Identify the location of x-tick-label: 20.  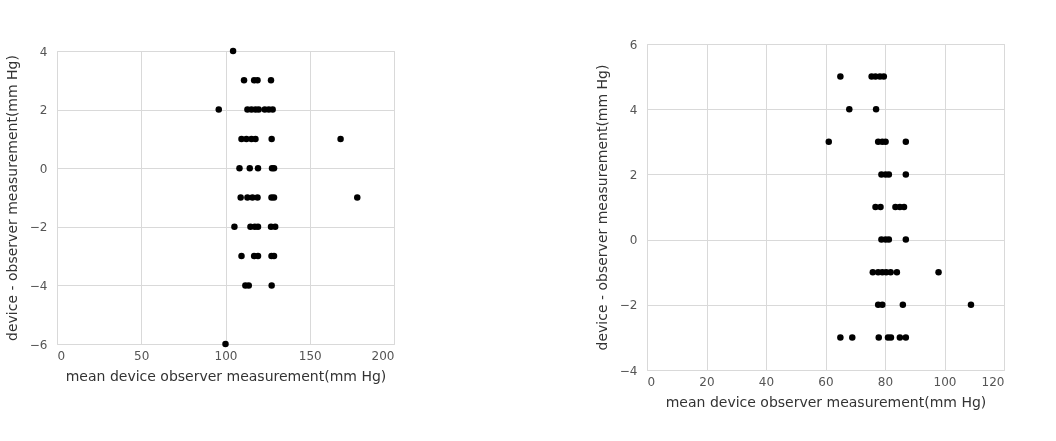
(707, 381).